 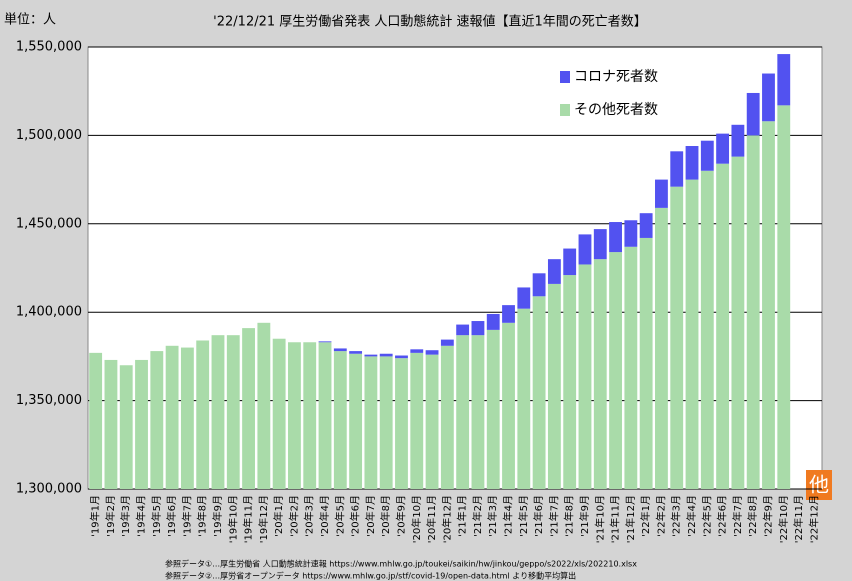 I want to click on y-tick-label: 1,350,000, so click(x=49, y=400).